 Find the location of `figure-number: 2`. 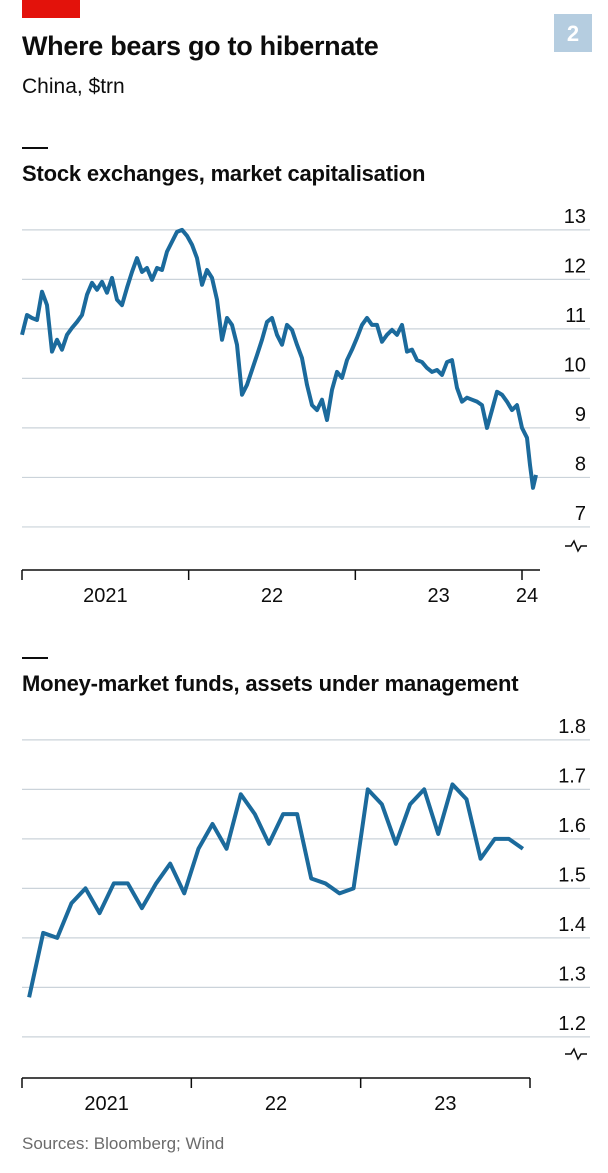

figure-number: 2 is located at coordinates (573, 33).